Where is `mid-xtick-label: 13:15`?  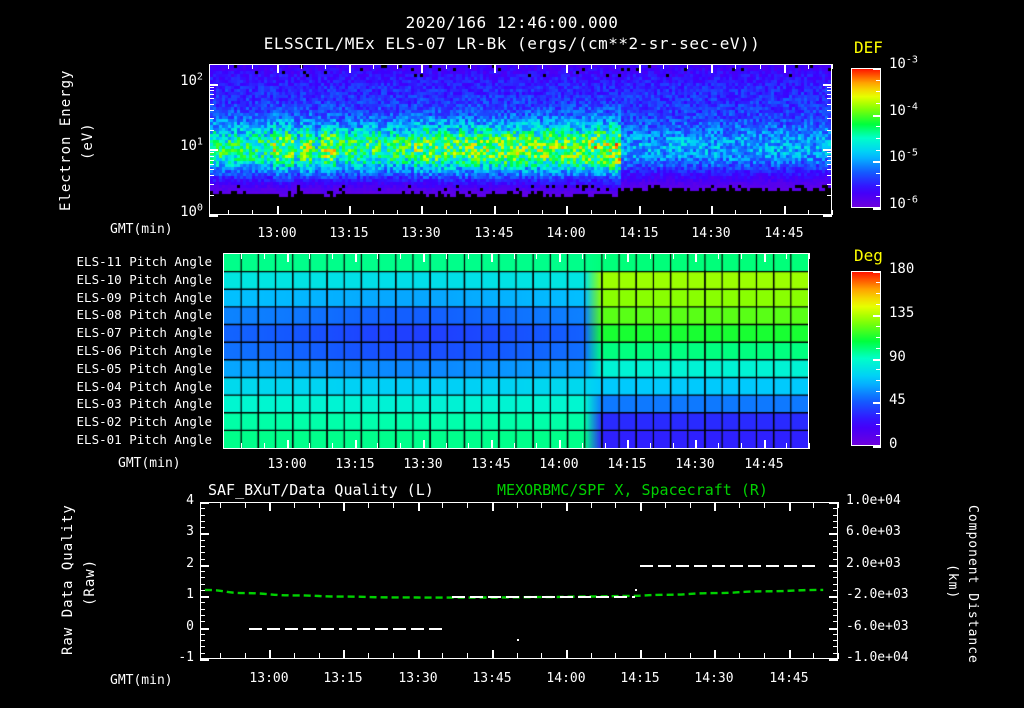 mid-xtick-label: 13:15 is located at coordinates (355, 464).